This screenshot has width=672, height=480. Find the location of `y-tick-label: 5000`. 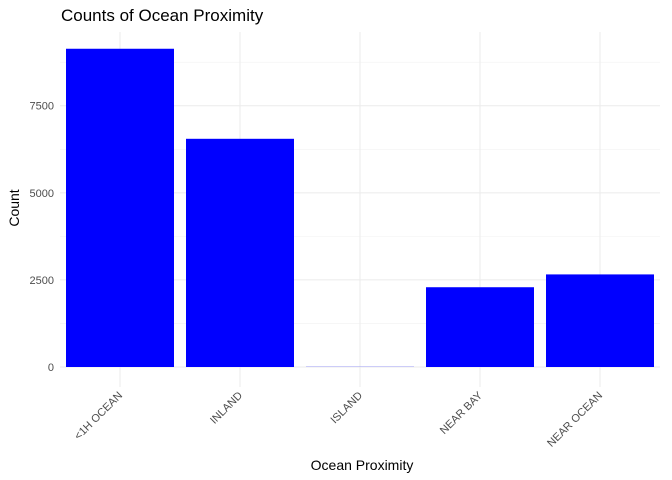

y-tick-label: 5000 is located at coordinates (42, 194).